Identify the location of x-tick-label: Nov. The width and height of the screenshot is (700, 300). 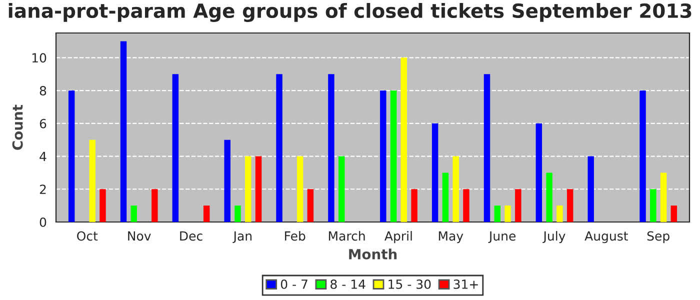
(139, 236).